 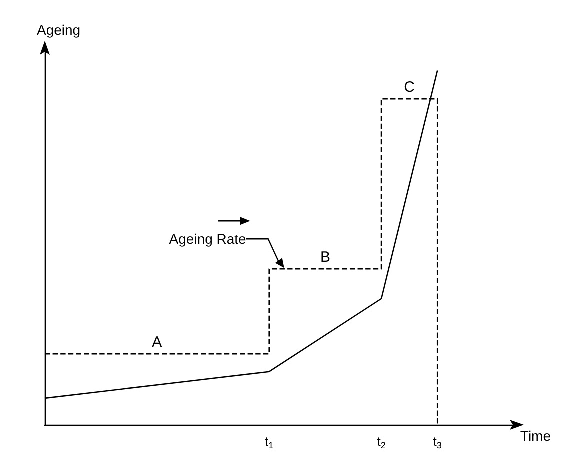 What do you see at coordinates (59, 30) in the screenshot?
I see `y-axis-title: Ageing` at bounding box center [59, 30].